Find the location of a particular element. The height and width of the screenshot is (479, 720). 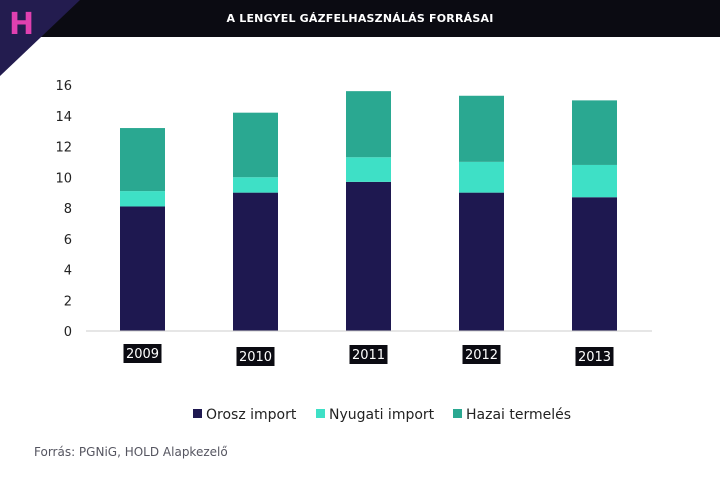

y-tick-label: 16 is located at coordinates (63, 86).